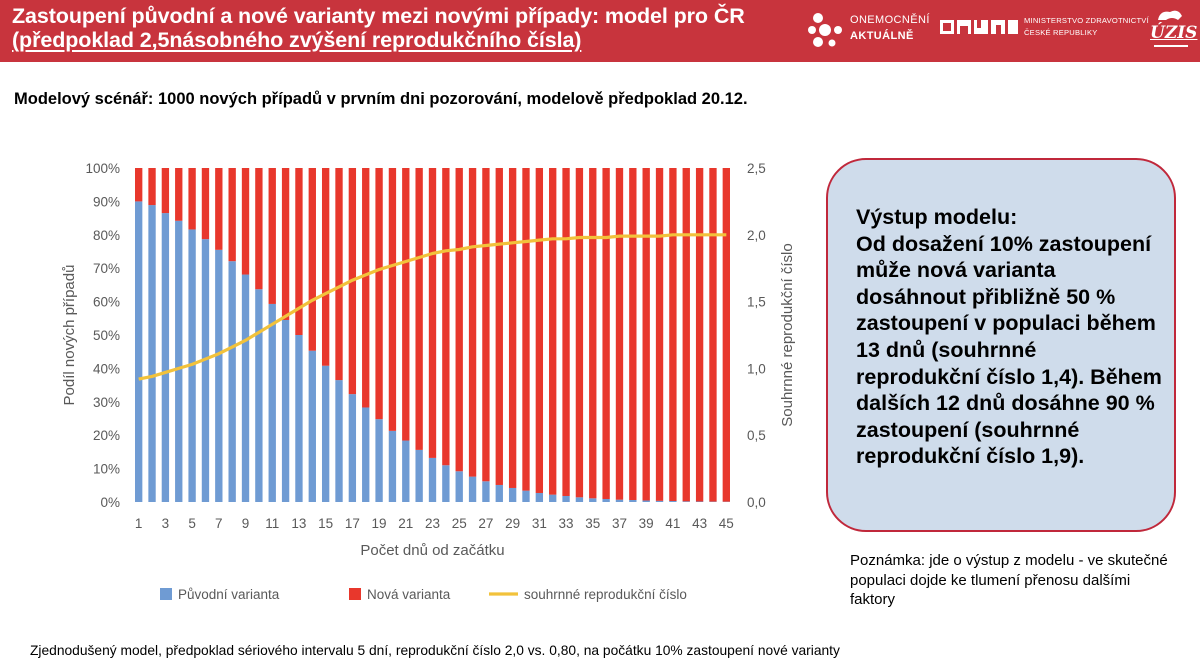 Image resolution: width=1200 pixels, height=672 pixels. I want to click on x-tick-label: 23, so click(432, 523).